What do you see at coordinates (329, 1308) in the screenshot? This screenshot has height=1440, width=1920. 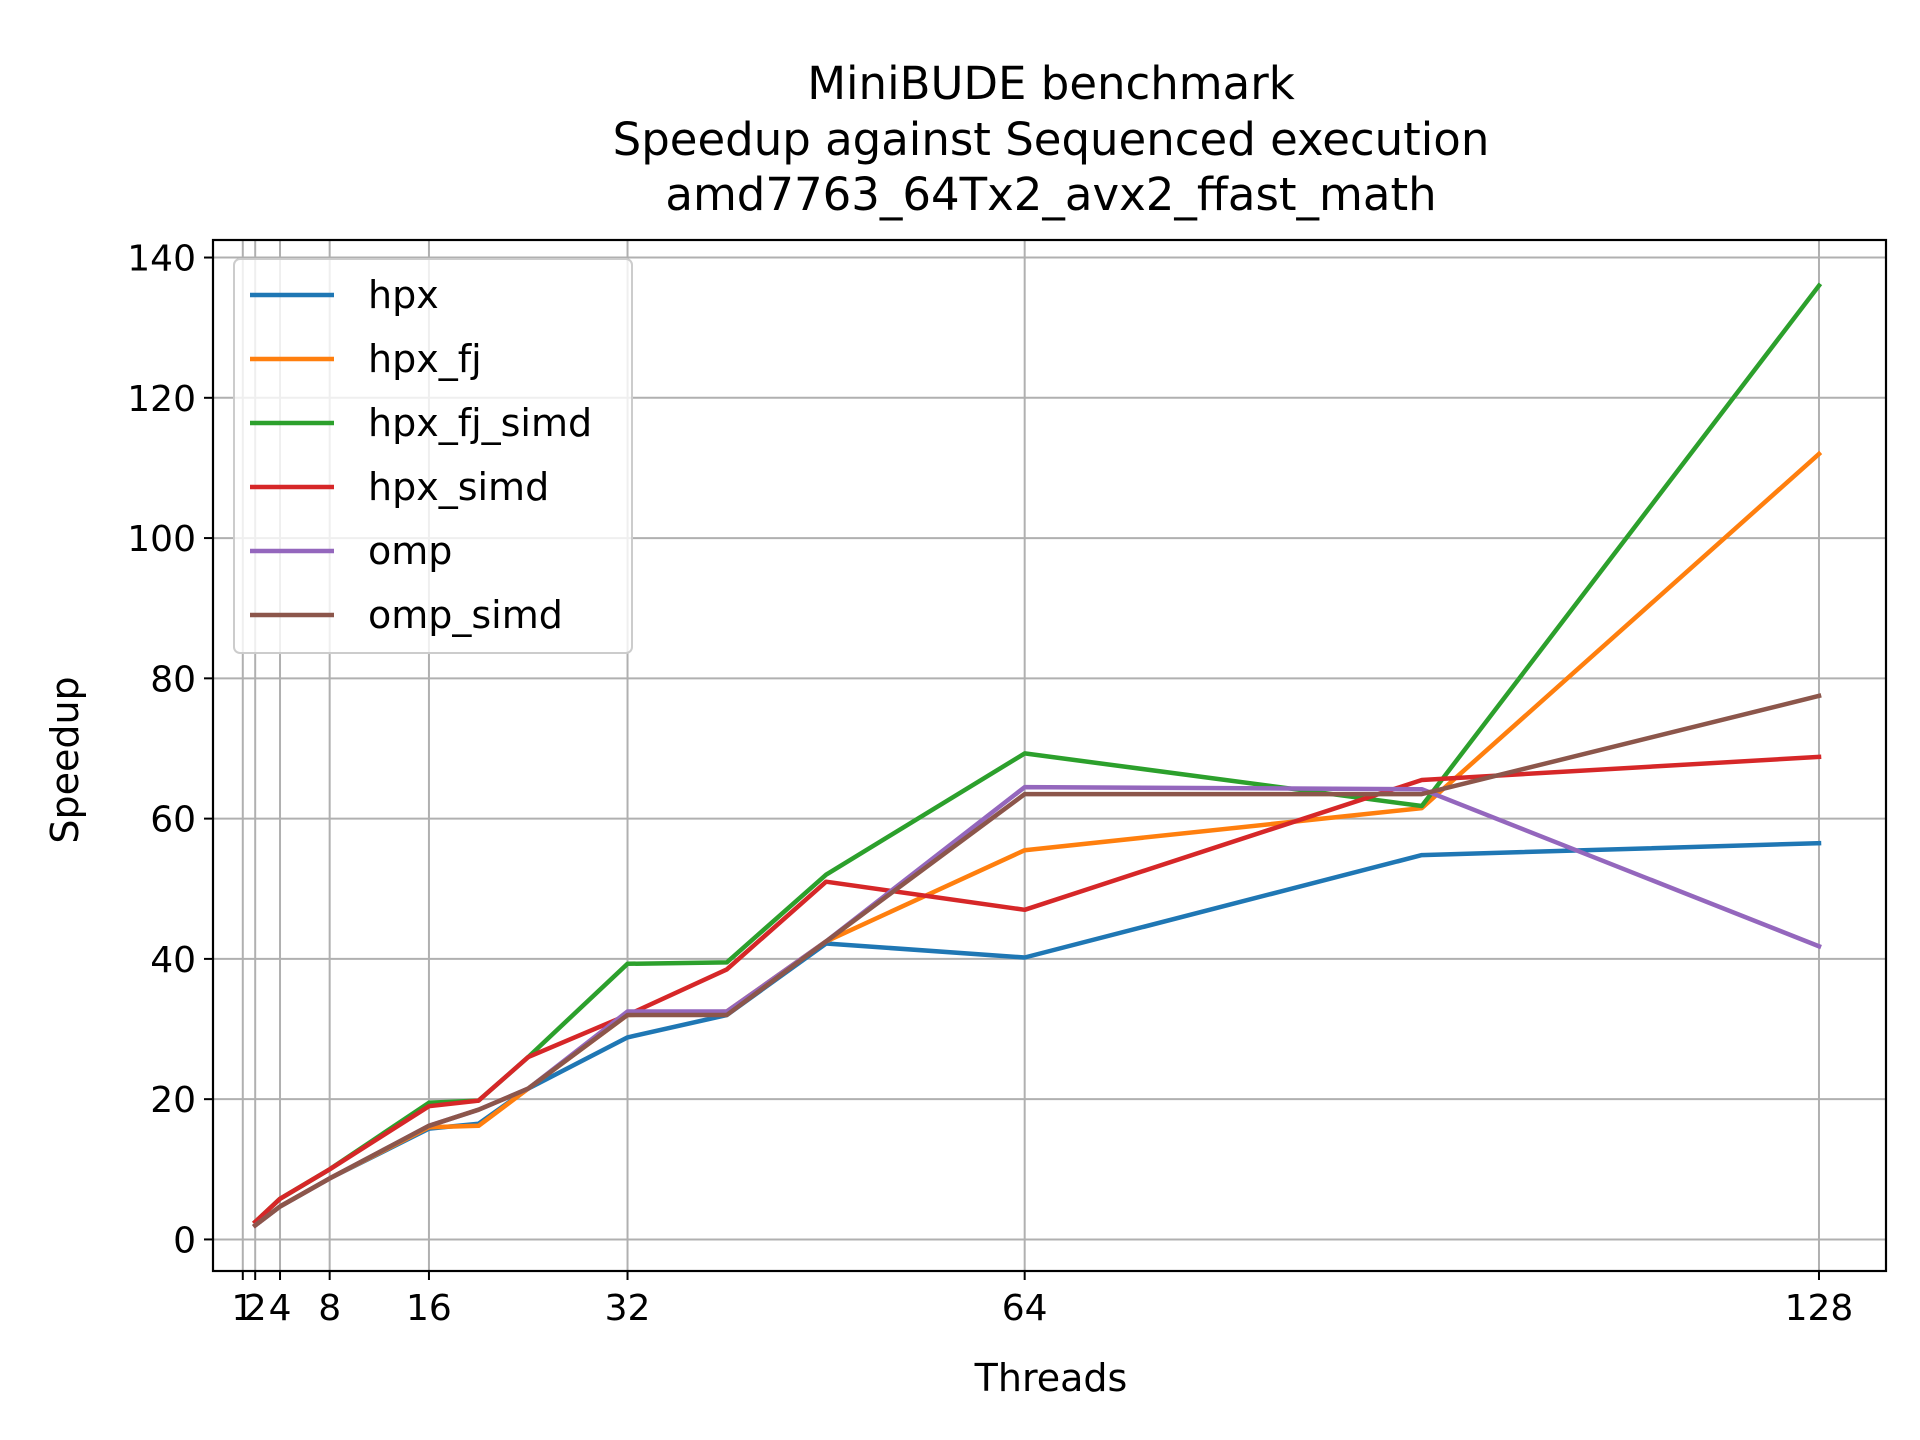 I see `x-tick-label: 8` at bounding box center [329, 1308].